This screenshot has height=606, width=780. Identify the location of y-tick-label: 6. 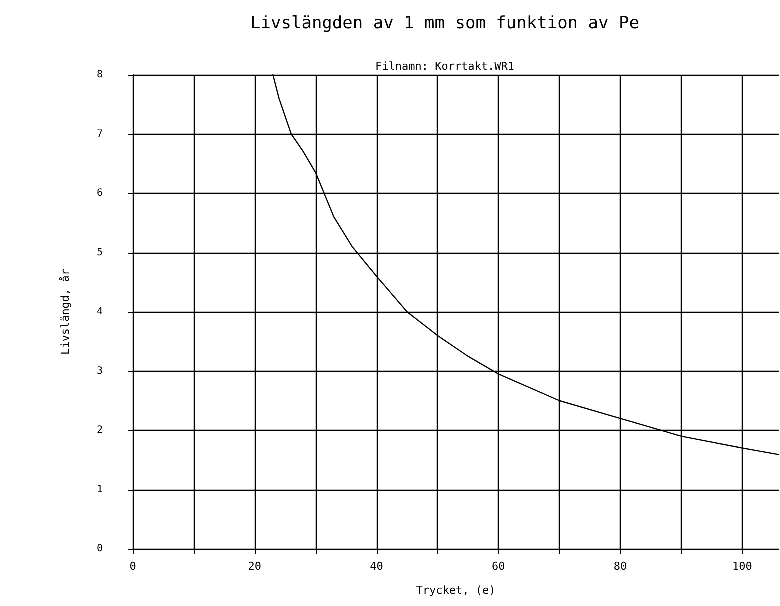
(99, 193).